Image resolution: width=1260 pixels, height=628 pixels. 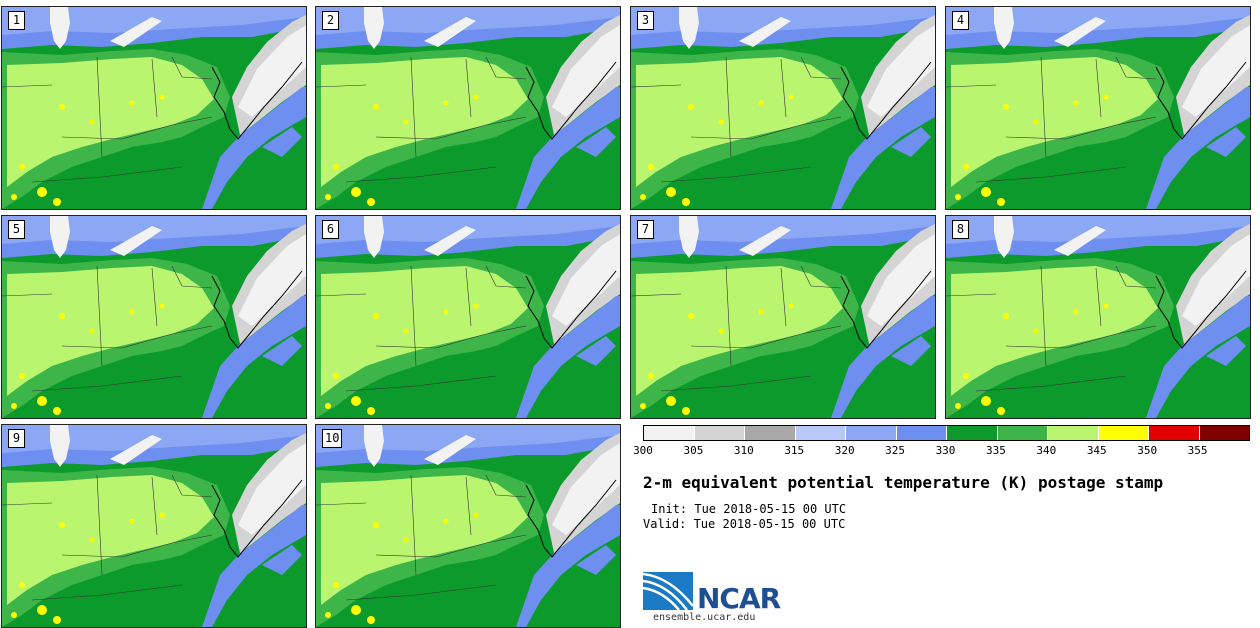 I want to click on colorbar, so click(x=946, y=433).